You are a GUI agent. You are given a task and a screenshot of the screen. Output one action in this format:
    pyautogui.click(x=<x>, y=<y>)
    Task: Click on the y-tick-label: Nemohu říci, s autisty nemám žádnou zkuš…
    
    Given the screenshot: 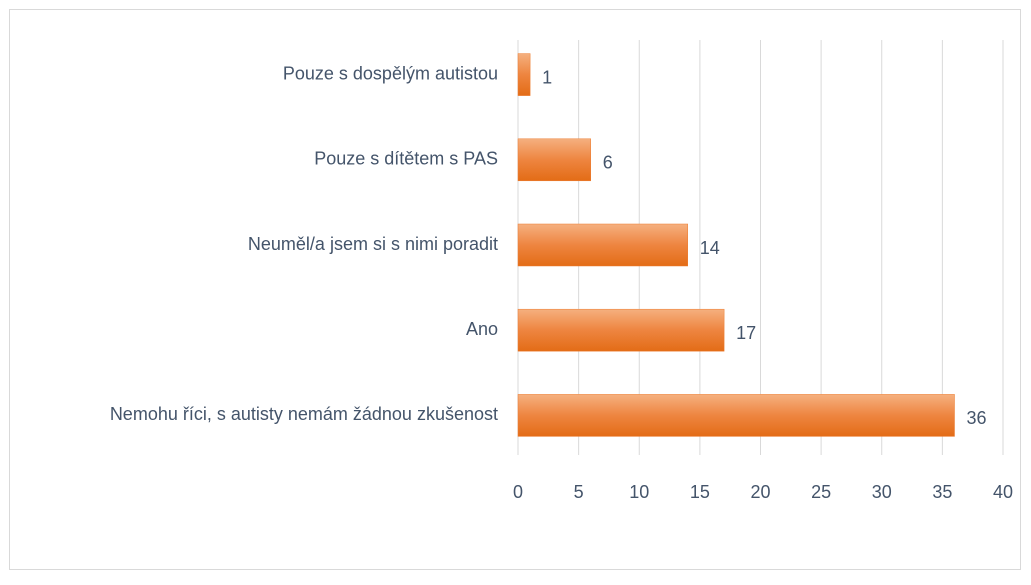 What is the action you would take?
    pyautogui.click(x=304, y=414)
    